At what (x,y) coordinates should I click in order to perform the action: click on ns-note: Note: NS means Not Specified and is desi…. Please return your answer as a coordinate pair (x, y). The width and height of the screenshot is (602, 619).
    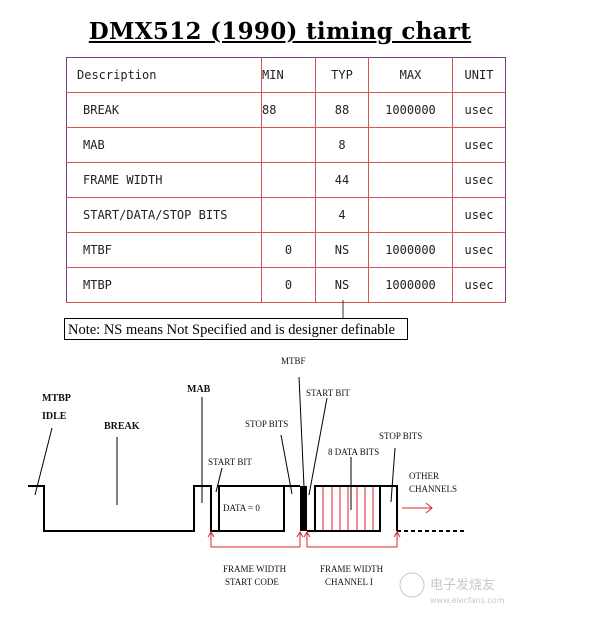
    Looking at the image, I should click on (236, 329).